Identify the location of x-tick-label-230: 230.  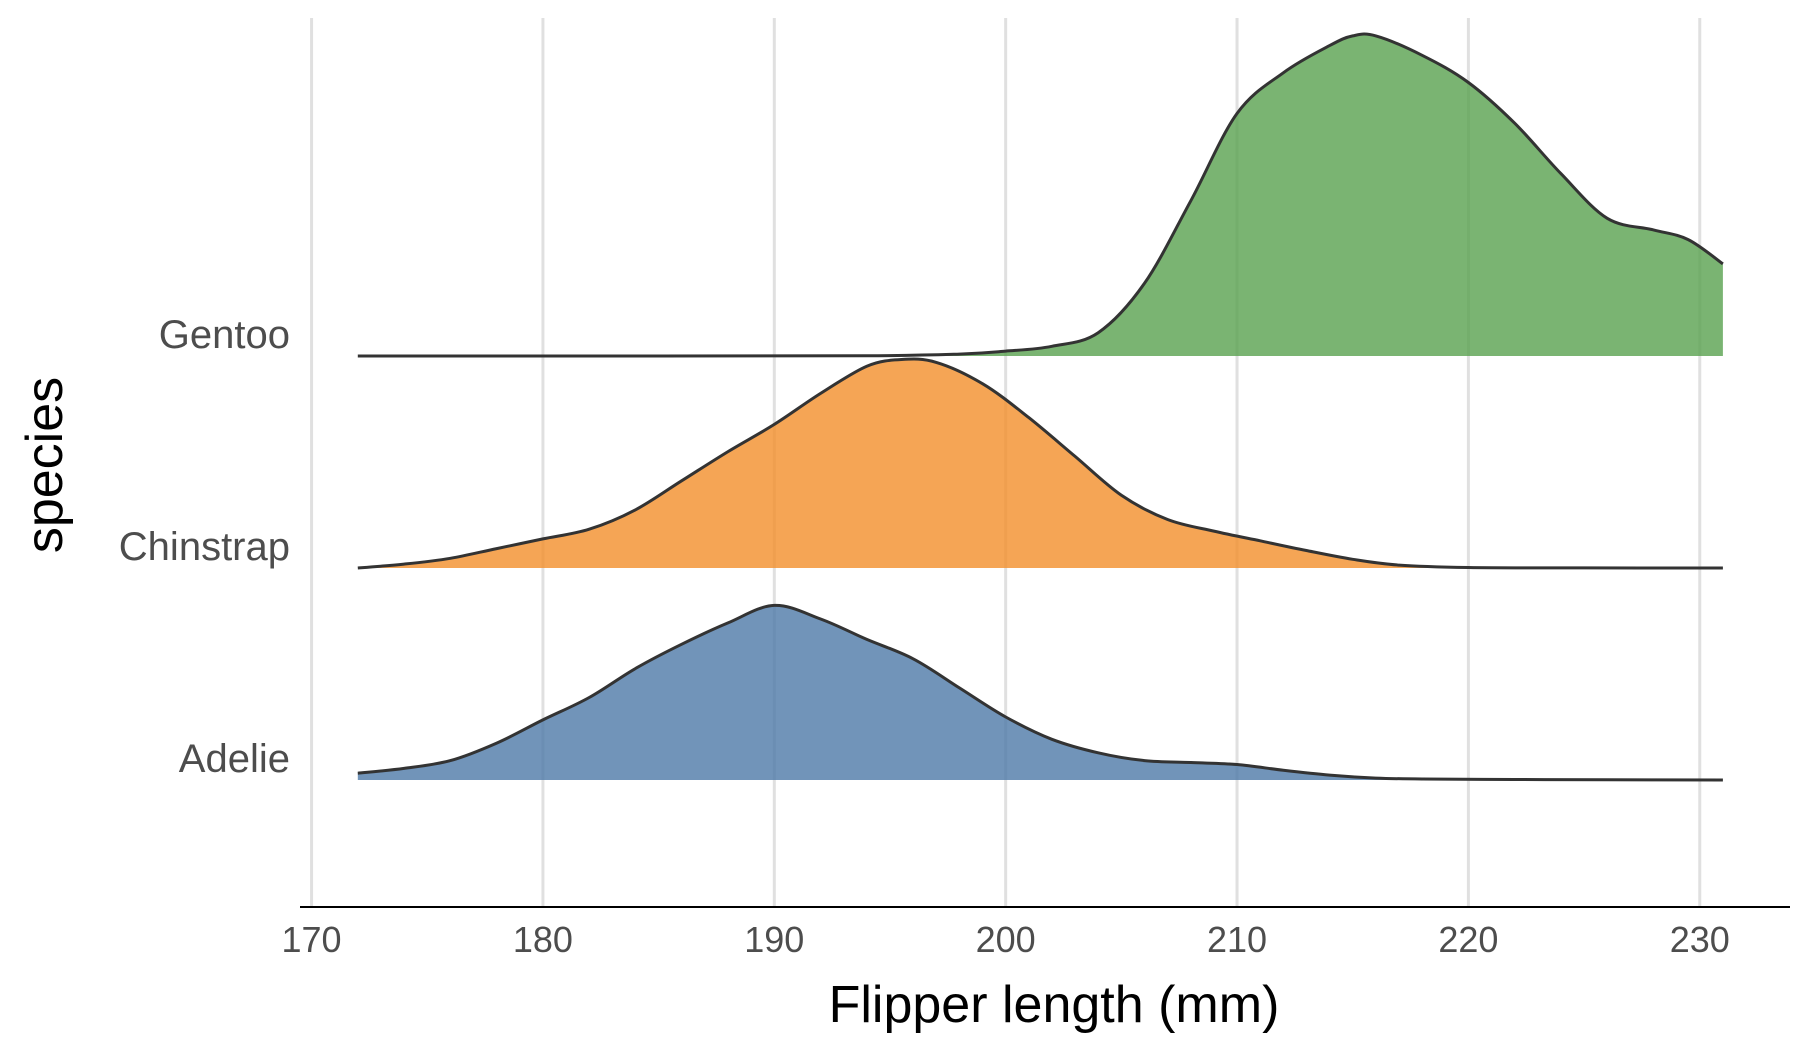
(1700, 939).